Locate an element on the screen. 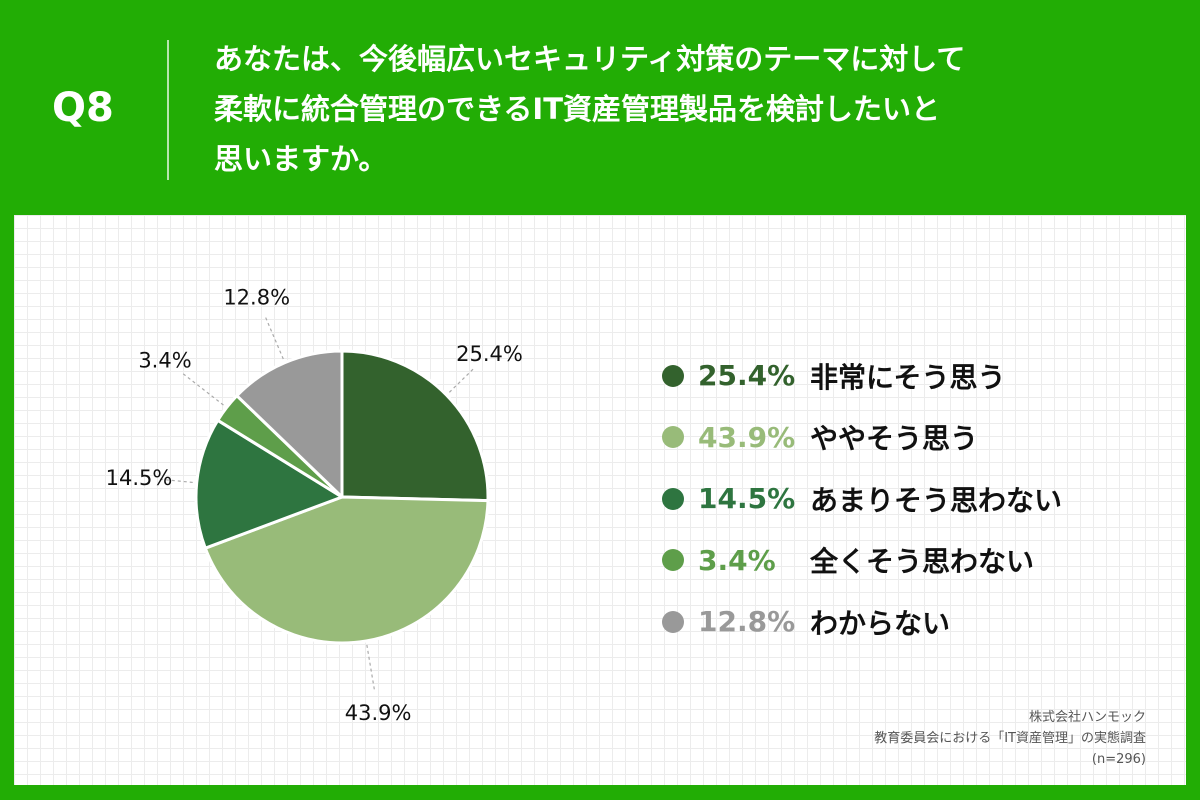 Image resolution: width=1200 pixels, height=800 pixels. source-sample-size: (n=296) is located at coordinates (1118, 759).